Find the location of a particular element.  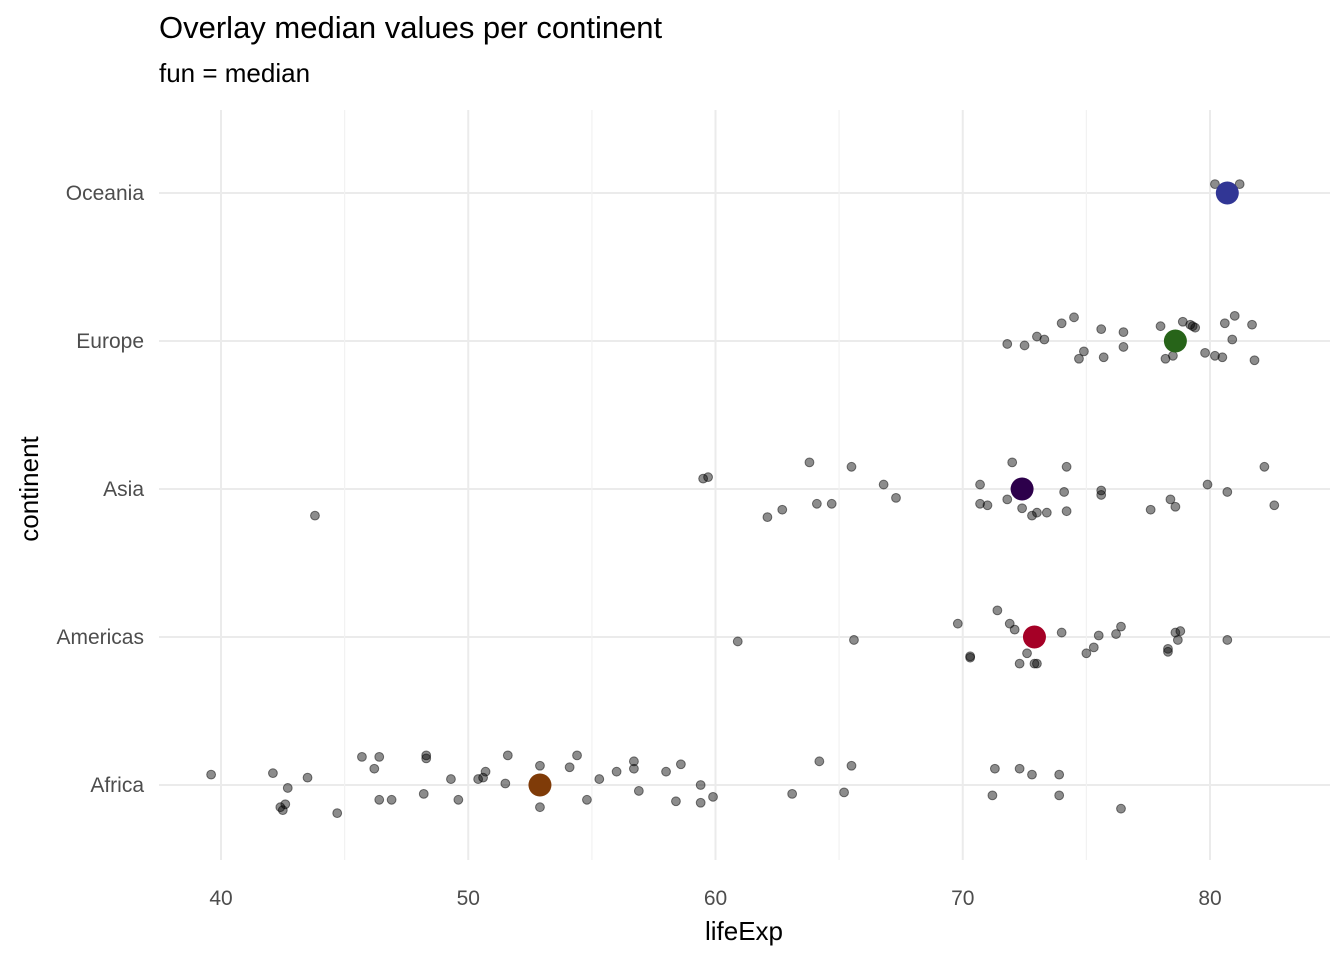

x-tick-label: 60 is located at coordinates (715, 898).